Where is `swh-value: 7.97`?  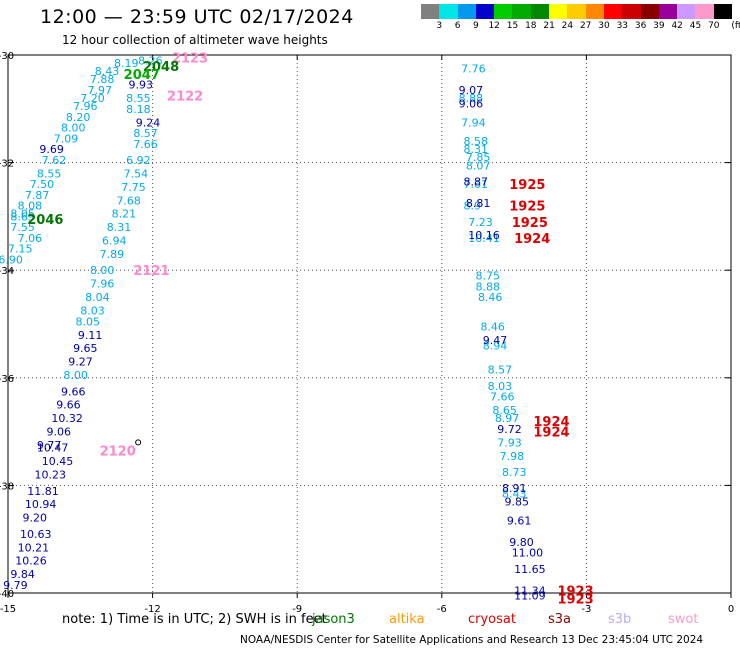
swh-value: 7.97 is located at coordinates (100, 90).